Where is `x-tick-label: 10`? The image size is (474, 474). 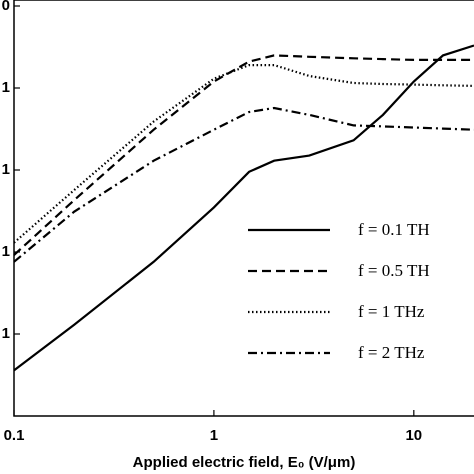
x-tick-label: 10 is located at coordinates (413, 435).